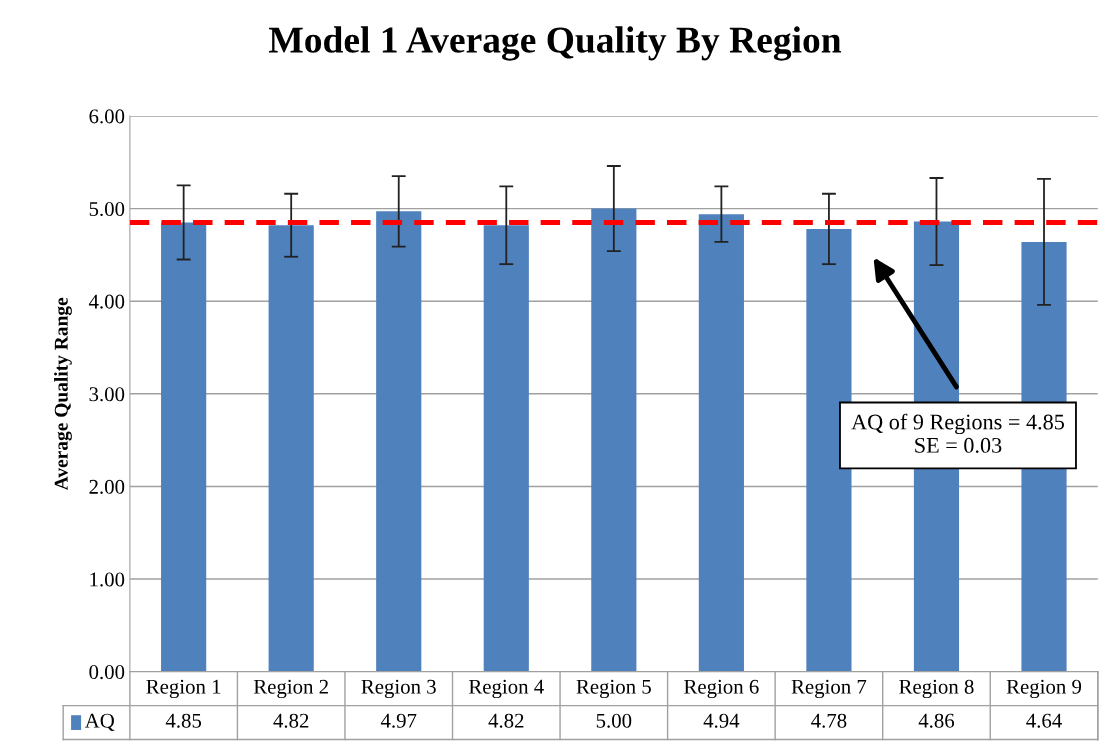  What do you see at coordinates (107, 209) in the screenshot?
I see `y-tick-label: 5.00` at bounding box center [107, 209].